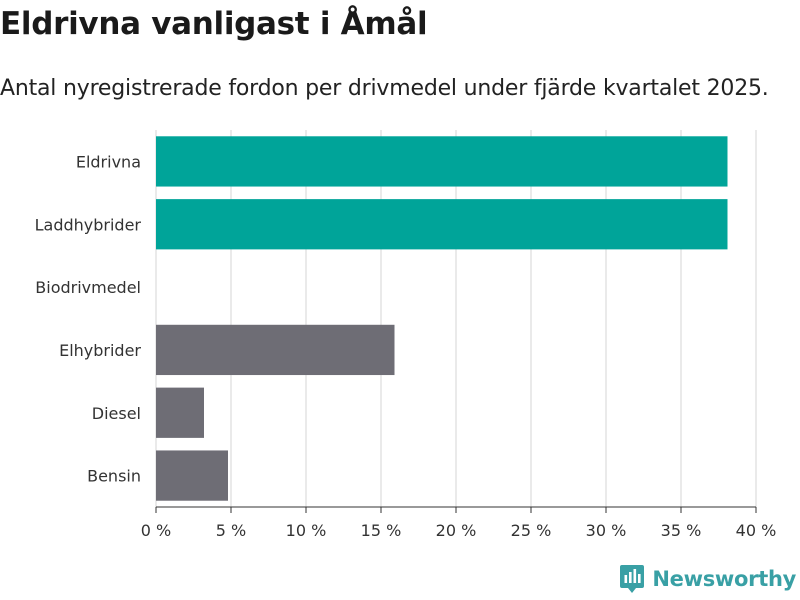  I want to click on category-label: Eldrivna, so click(108, 161).